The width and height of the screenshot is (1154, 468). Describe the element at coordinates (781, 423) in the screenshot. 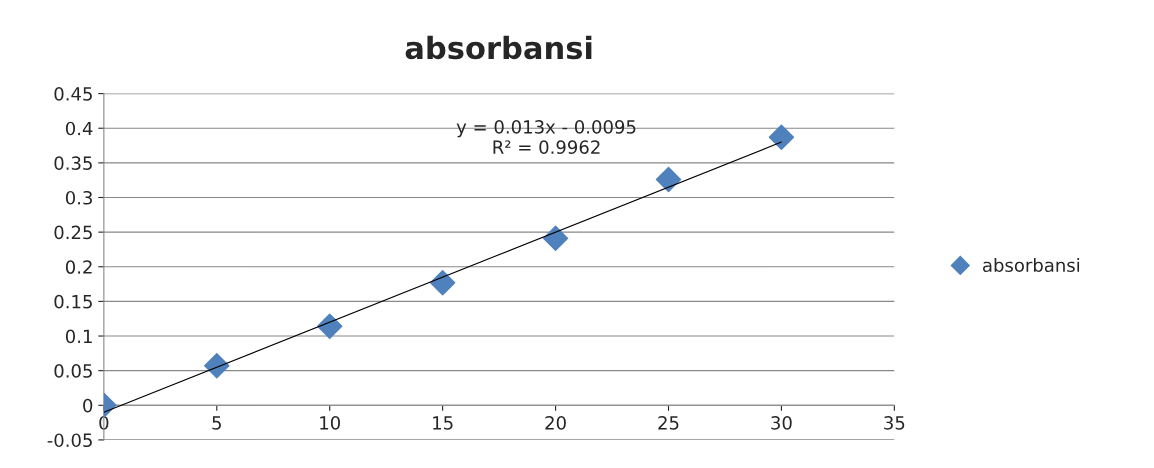

I see `x-tick-label: 30` at that location.